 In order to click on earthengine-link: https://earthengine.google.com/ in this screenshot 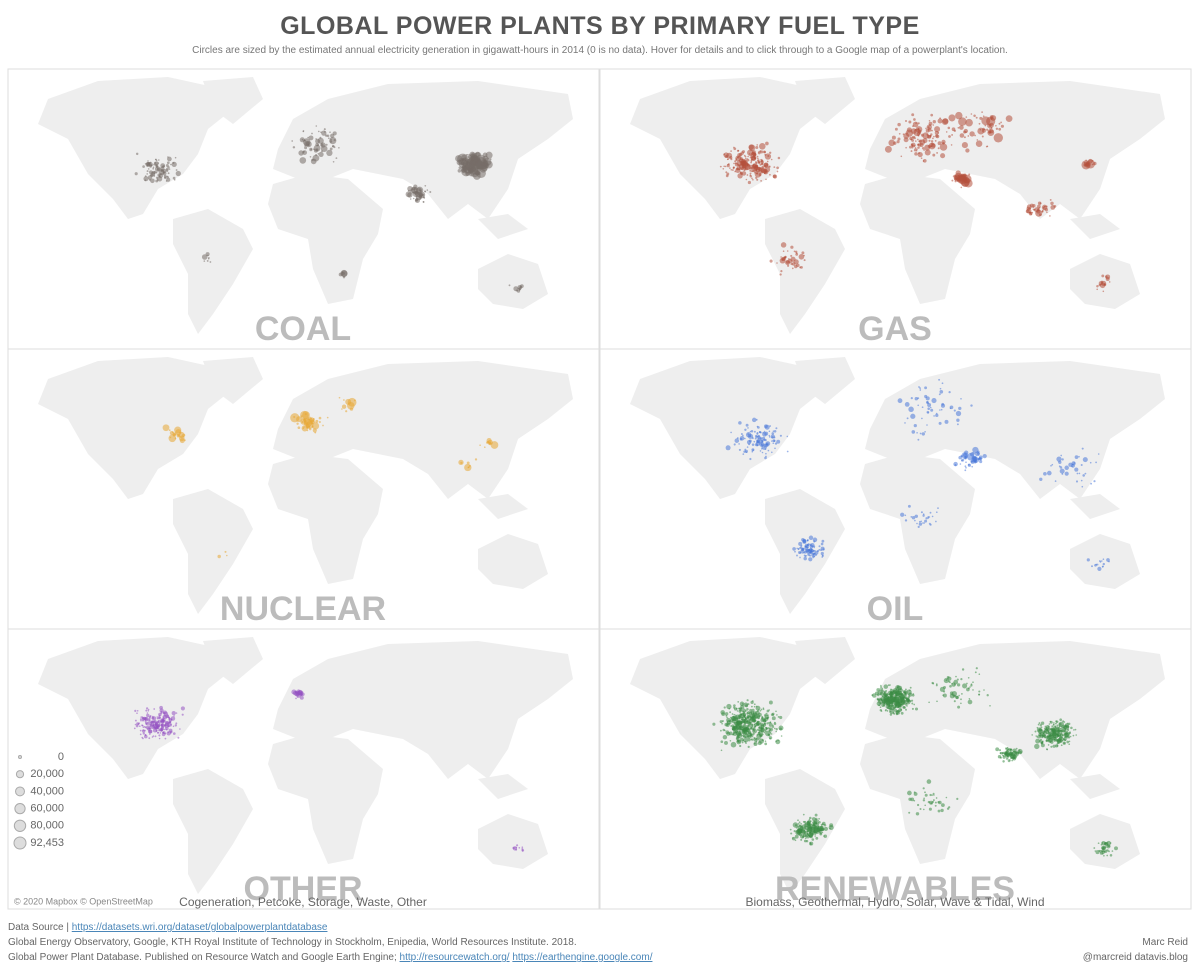, I will do `click(582, 957)`.